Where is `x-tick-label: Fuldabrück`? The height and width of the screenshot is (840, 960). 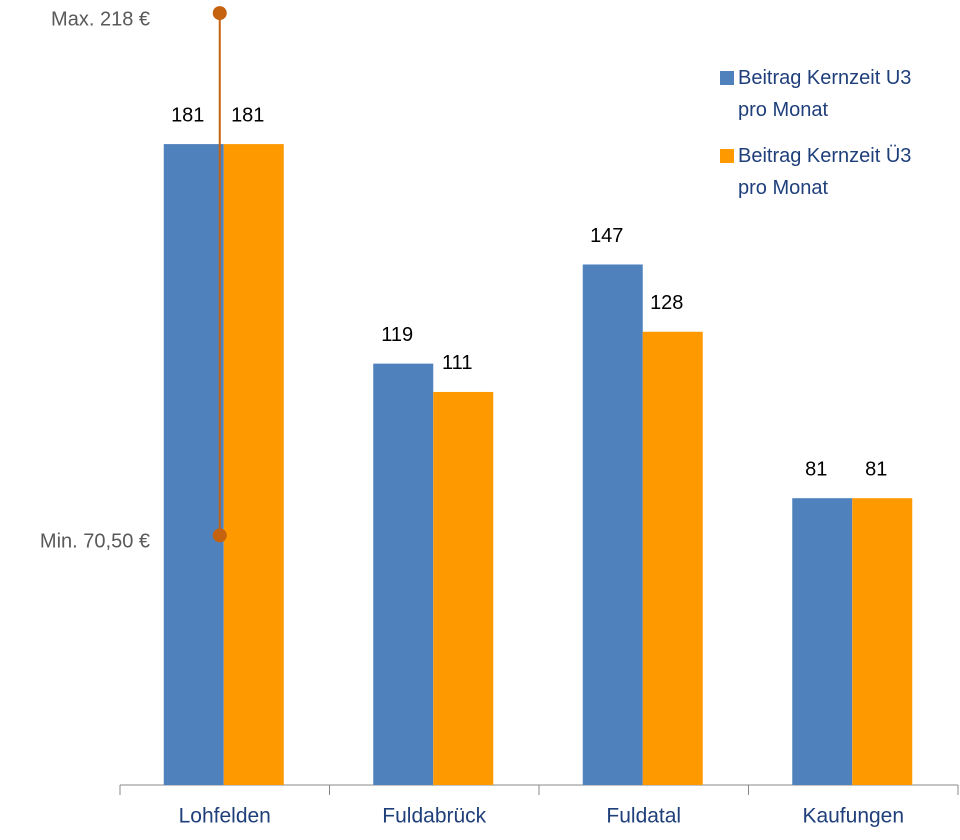 x-tick-label: Fuldabrück is located at coordinates (434, 816).